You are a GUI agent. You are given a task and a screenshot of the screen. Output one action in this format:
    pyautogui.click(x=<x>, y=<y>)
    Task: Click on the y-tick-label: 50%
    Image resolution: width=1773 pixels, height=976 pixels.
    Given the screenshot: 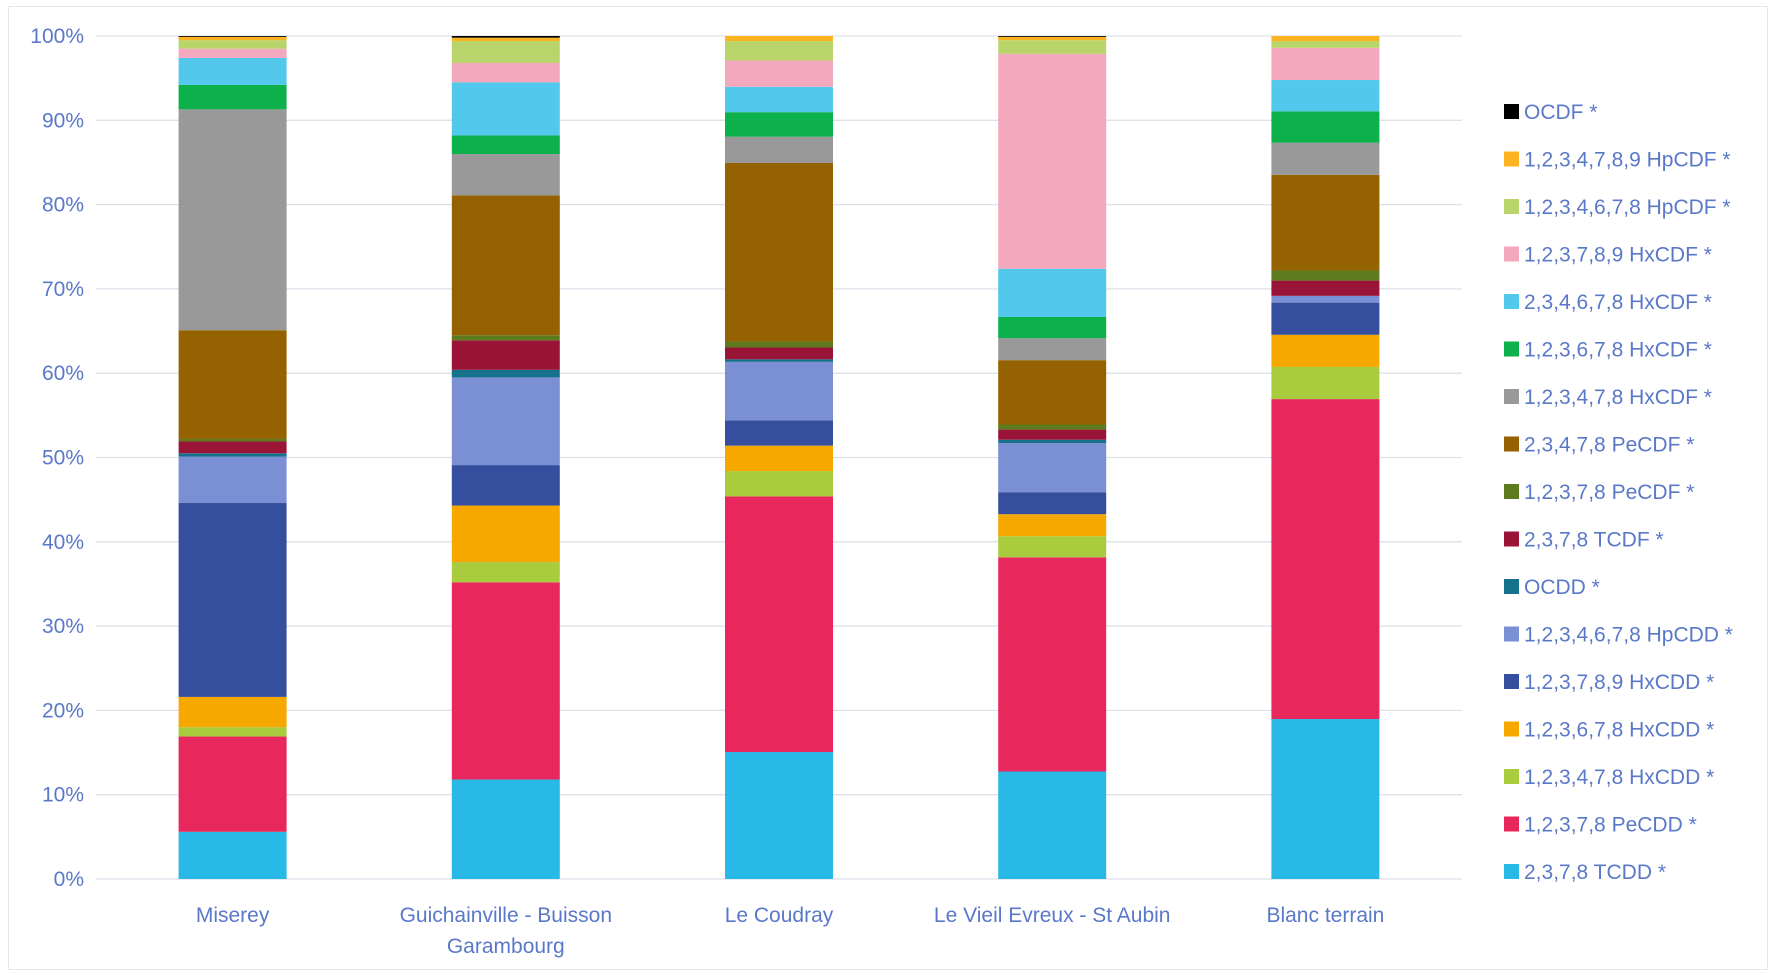 What is the action you would take?
    pyautogui.click(x=63, y=458)
    